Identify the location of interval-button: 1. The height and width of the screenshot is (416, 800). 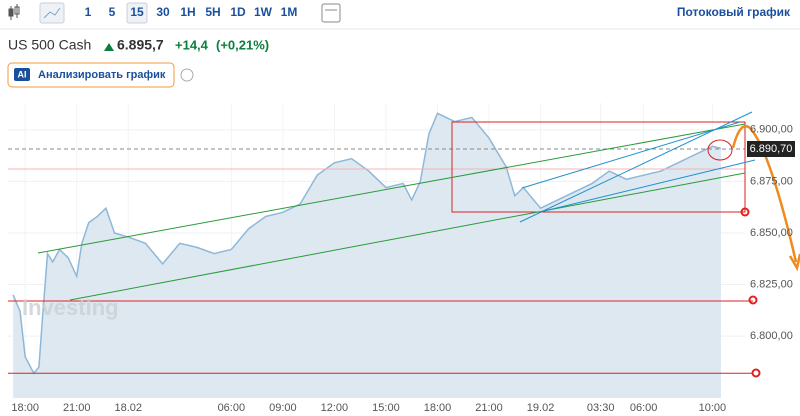
(88, 12).